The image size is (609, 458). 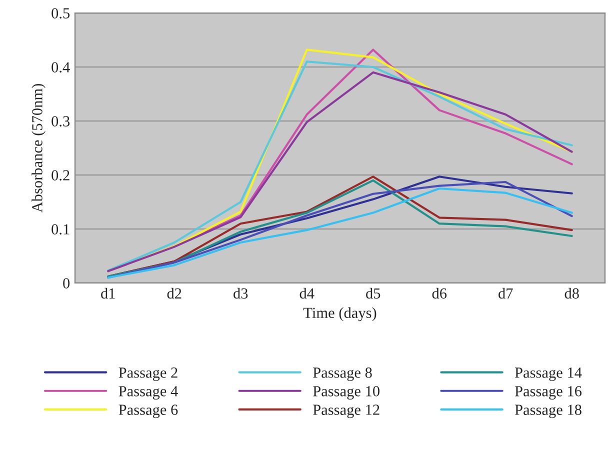 I want to click on x-tick-label: d3, so click(x=241, y=293).